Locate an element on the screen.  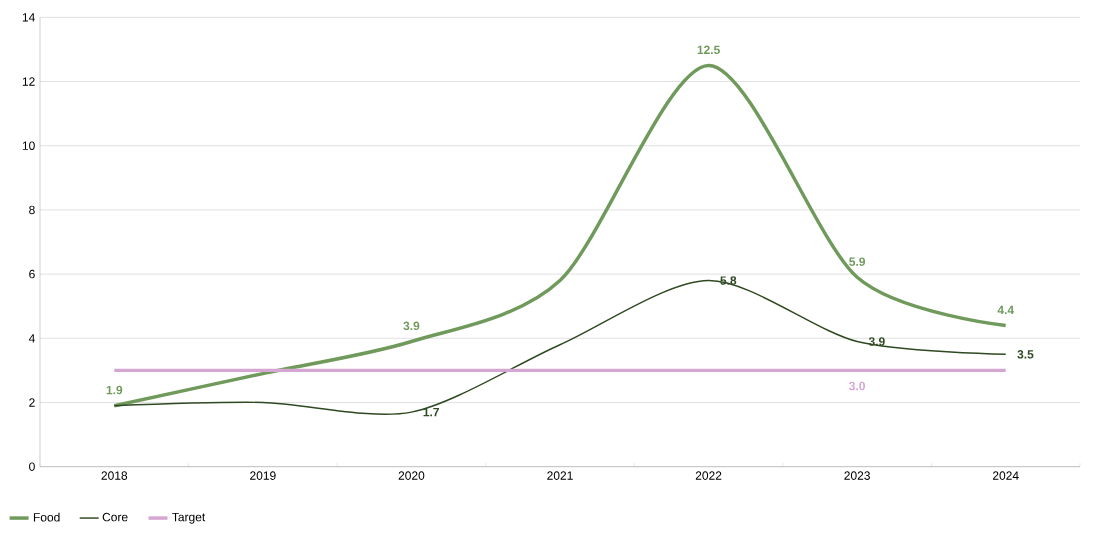
y-tick-label: 4 is located at coordinates (31, 338).